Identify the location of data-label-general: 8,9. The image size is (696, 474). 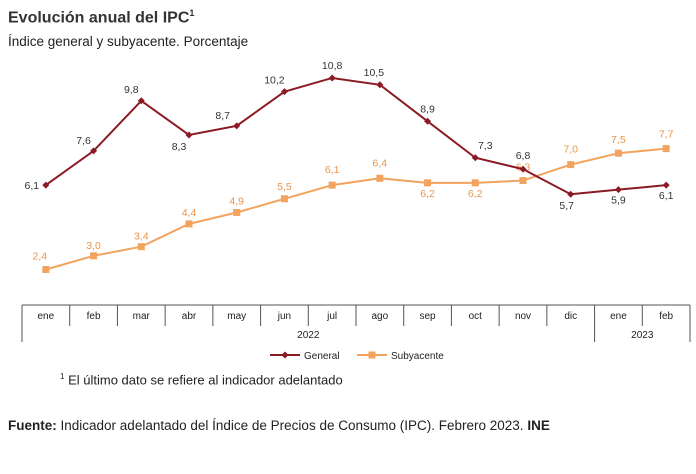
(427, 109).